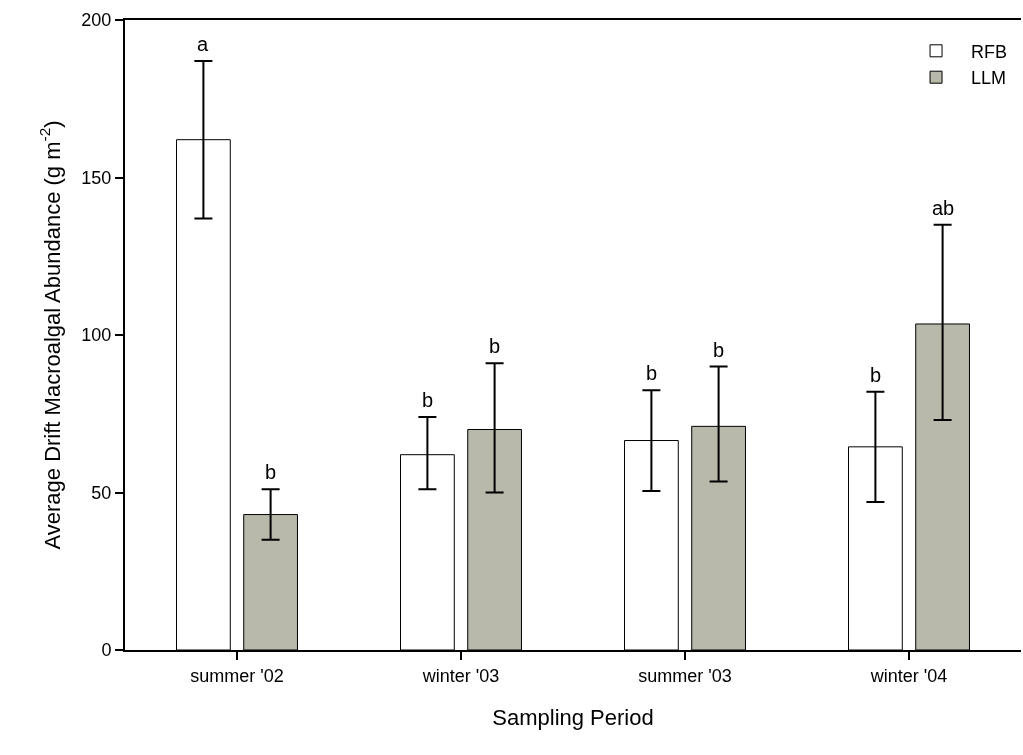 The height and width of the screenshot is (755, 1023). I want to click on x-tick-label: summer '03, so click(685, 675).